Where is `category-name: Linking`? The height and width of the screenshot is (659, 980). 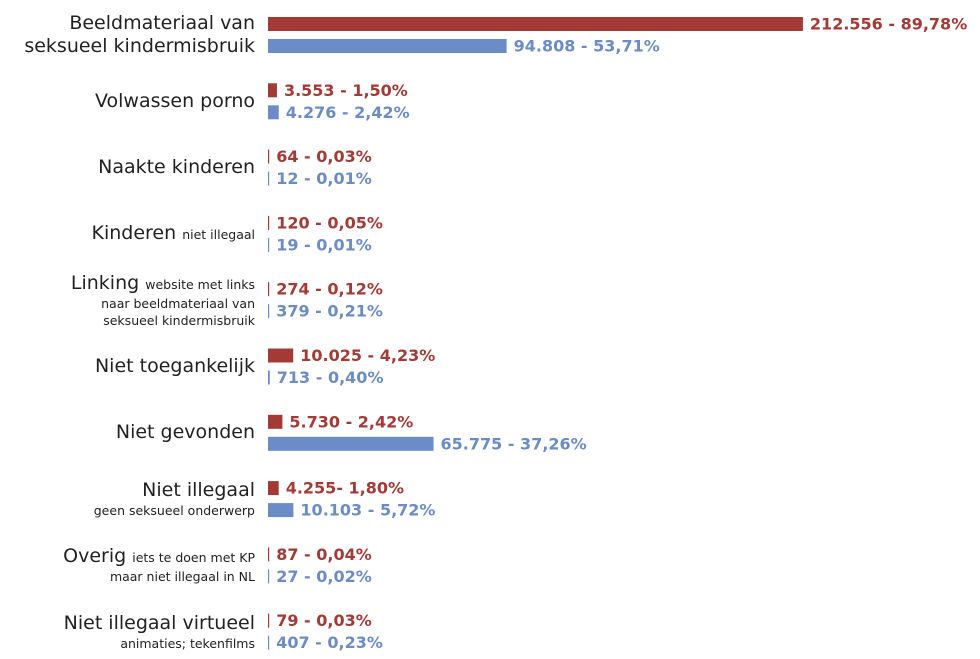 category-name: Linking is located at coordinates (105, 282).